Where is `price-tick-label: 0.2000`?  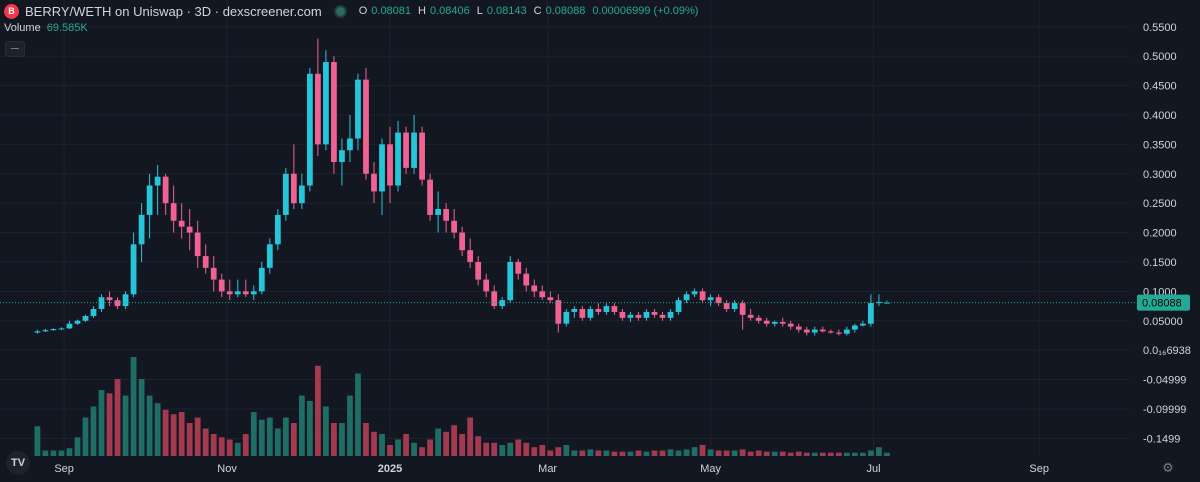 price-tick-label: 0.2000 is located at coordinates (1160, 234).